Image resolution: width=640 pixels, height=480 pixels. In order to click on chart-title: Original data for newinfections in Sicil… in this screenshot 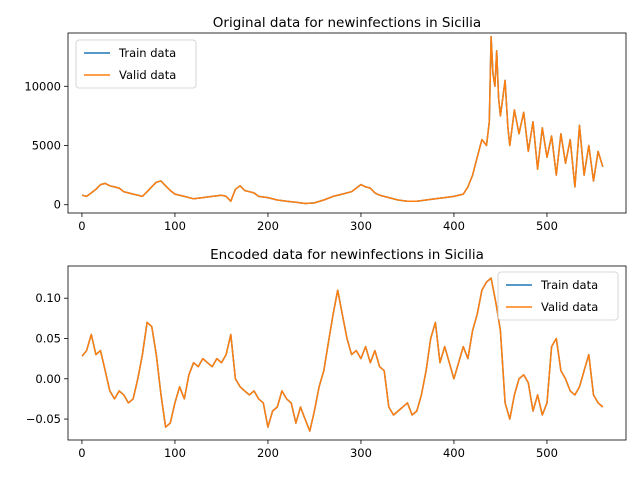, I will do `click(347, 23)`.